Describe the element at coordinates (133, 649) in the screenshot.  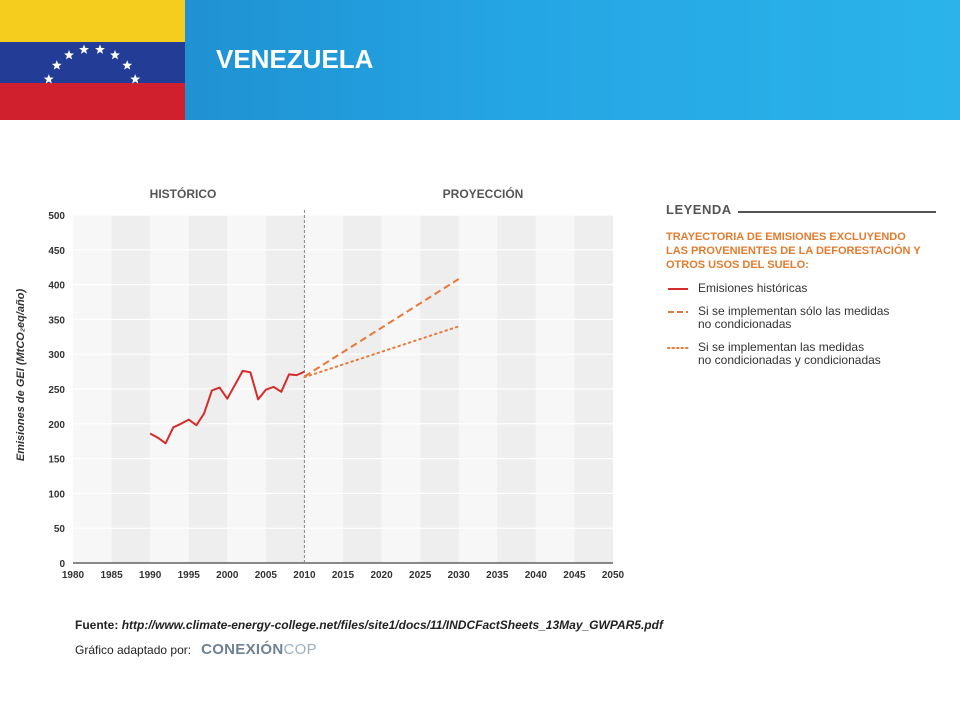
I see `adapted-label: Gráfico adaptado por:` at that location.